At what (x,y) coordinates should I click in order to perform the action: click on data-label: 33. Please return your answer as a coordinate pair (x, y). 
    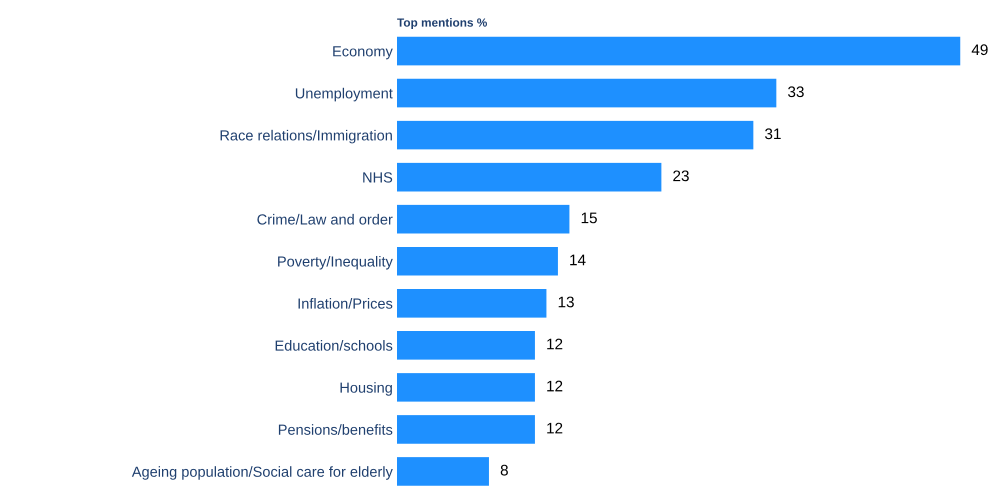
    Looking at the image, I should click on (796, 92).